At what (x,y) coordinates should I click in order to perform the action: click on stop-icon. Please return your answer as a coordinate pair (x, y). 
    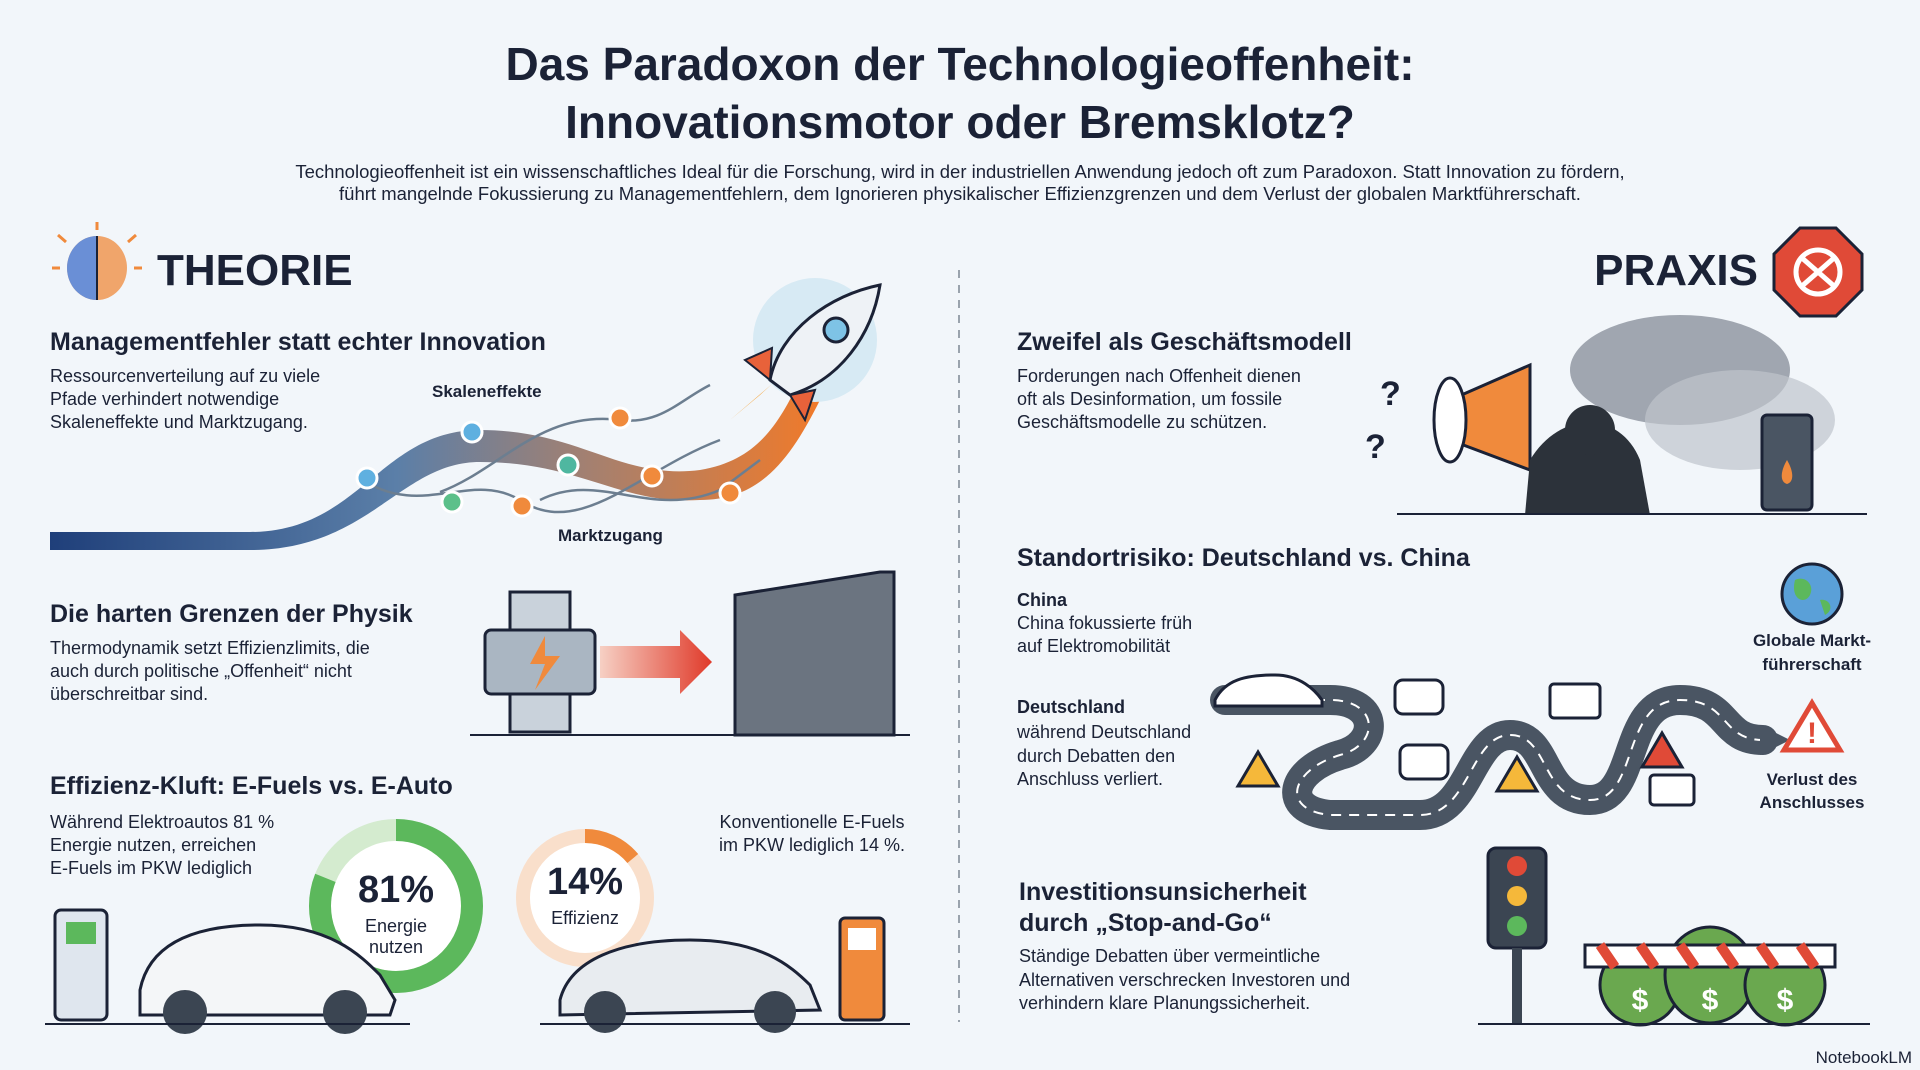
    Looking at the image, I should click on (1818, 272).